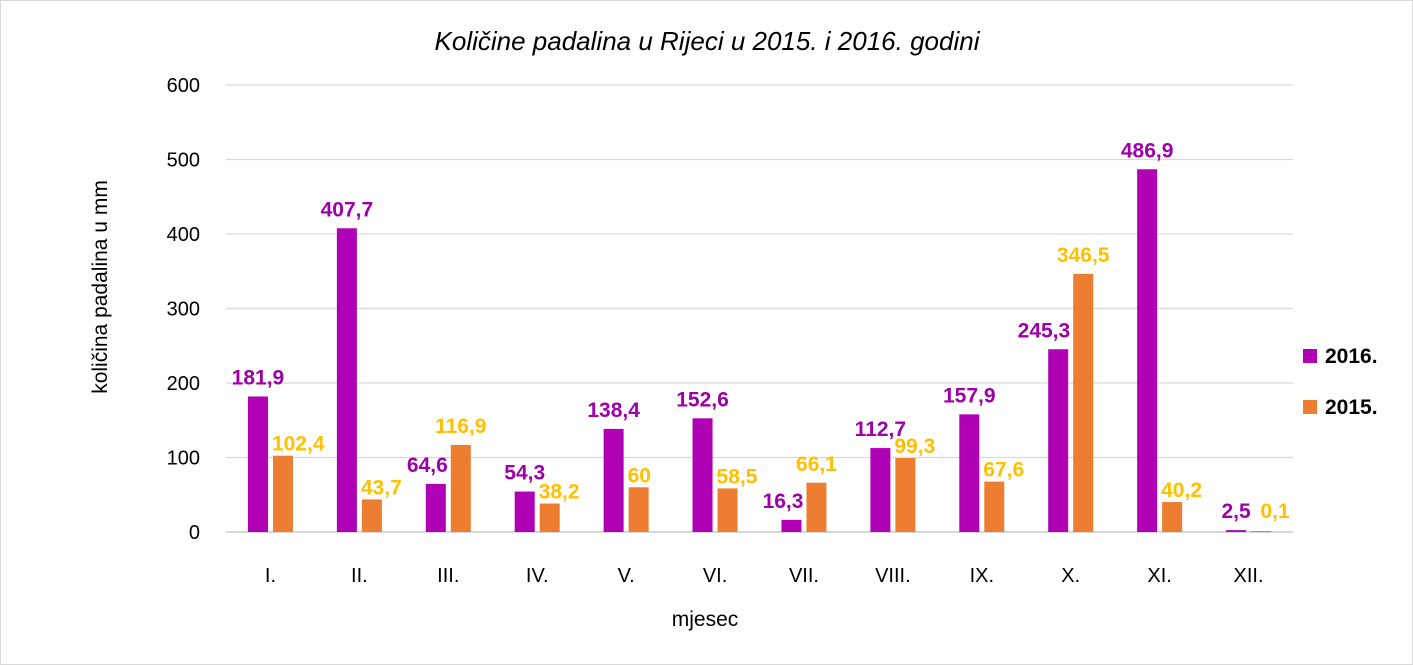 The width and height of the screenshot is (1413, 665). I want to click on bar-2016-III, so click(435, 507).